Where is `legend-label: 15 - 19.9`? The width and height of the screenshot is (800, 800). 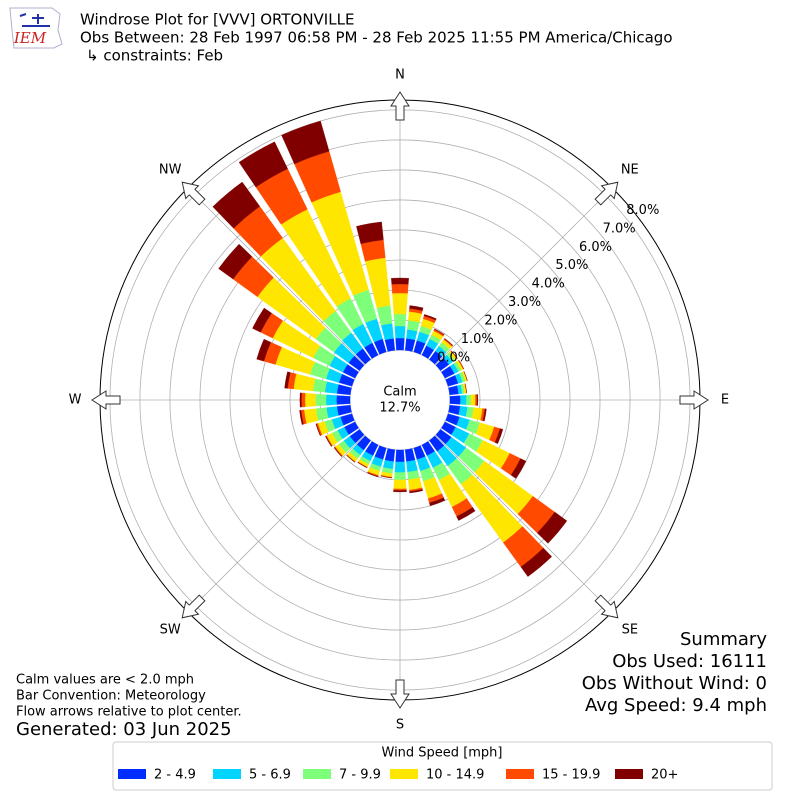 legend-label: 15 - 19.9 is located at coordinates (571, 775).